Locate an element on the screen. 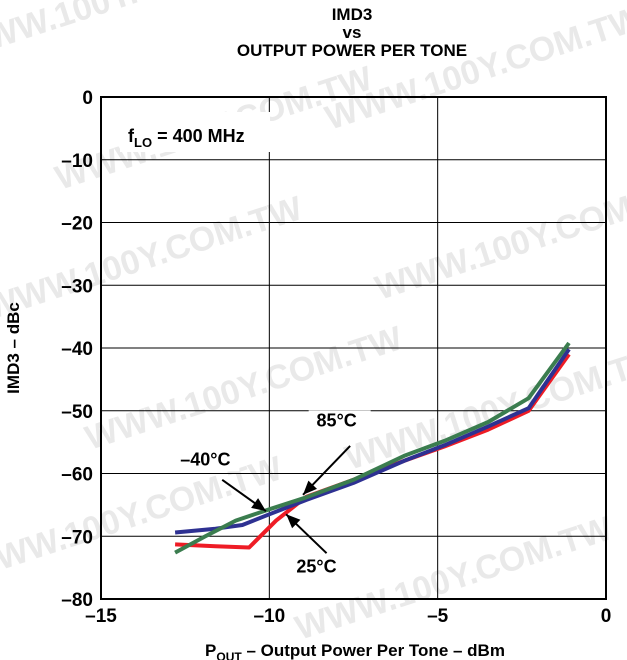  chart-title: IMD3 is located at coordinates (352, 14).